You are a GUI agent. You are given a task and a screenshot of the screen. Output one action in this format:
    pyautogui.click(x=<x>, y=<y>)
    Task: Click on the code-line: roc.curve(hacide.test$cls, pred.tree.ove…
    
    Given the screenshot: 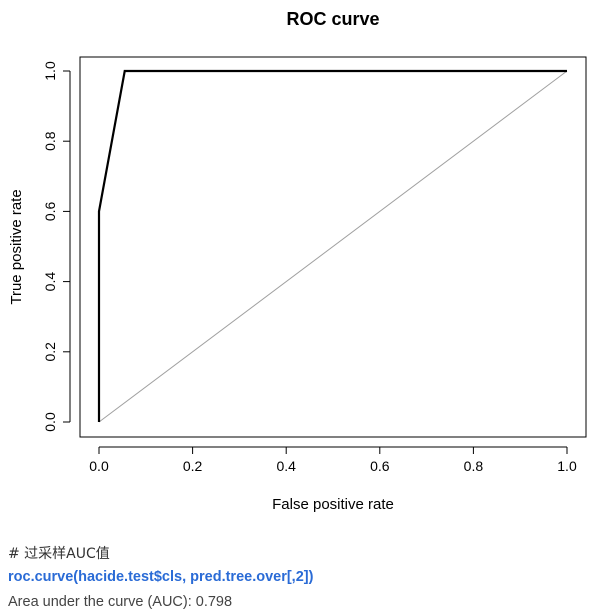 What is the action you would take?
    pyautogui.click(x=161, y=577)
    